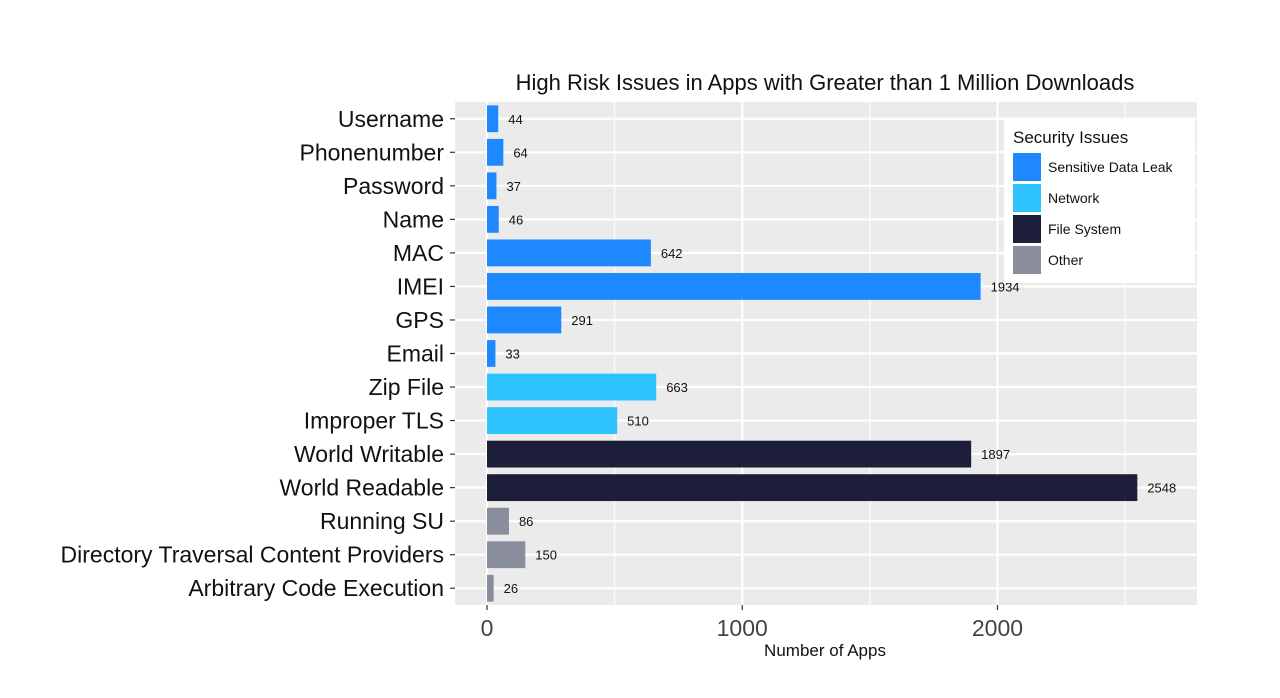  What do you see at coordinates (406, 387) in the screenshot?
I see `category-label: Zip File` at bounding box center [406, 387].